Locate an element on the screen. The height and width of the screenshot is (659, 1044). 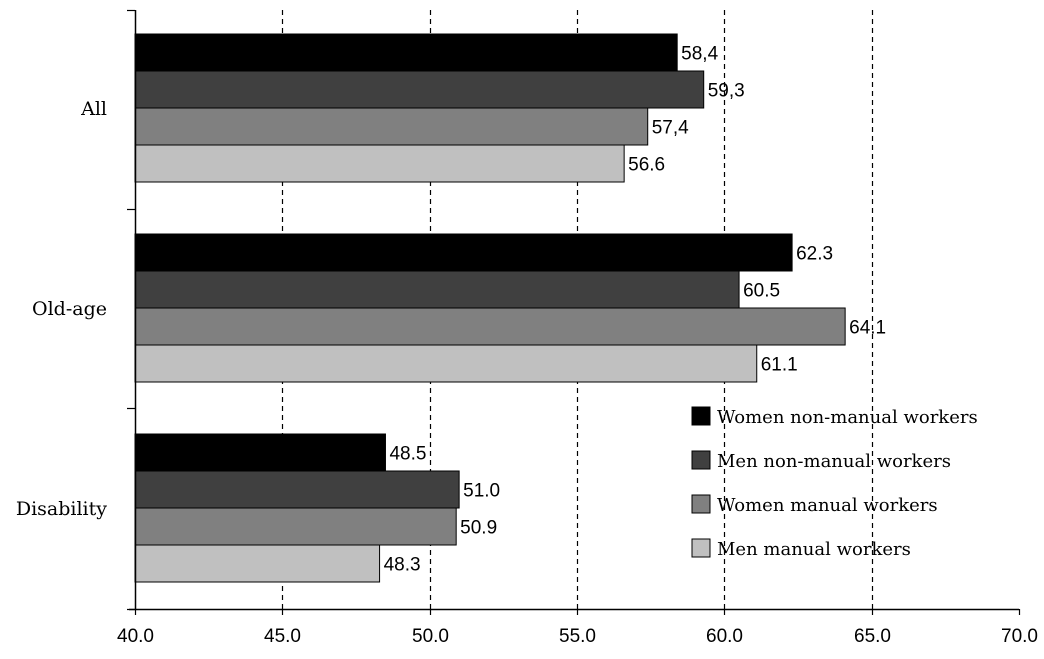
bar-disability-women-non-manual-workers is located at coordinates (260, 452).